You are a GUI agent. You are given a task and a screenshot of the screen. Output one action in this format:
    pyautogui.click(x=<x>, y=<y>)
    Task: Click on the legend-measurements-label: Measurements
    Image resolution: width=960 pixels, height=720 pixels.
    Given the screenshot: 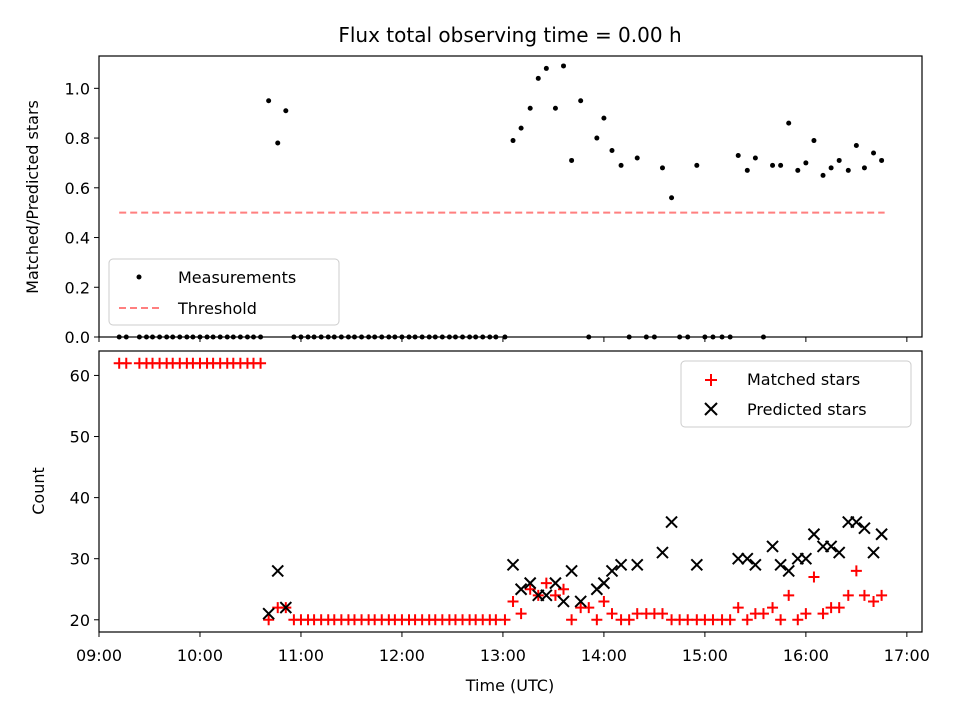 What is the action you would take?
    pyautogui.click(x=237, y=277)
    